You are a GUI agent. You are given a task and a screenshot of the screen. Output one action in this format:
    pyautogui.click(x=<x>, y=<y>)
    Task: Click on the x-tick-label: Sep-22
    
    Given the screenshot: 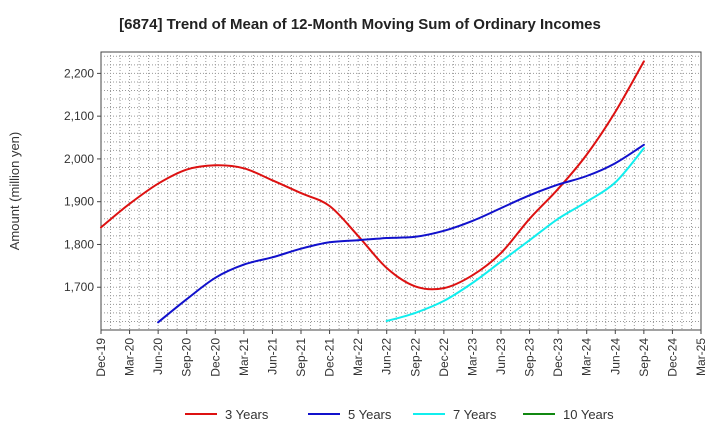 What is the action you would take?
    pyautogui.click(x=415, y=357)
    